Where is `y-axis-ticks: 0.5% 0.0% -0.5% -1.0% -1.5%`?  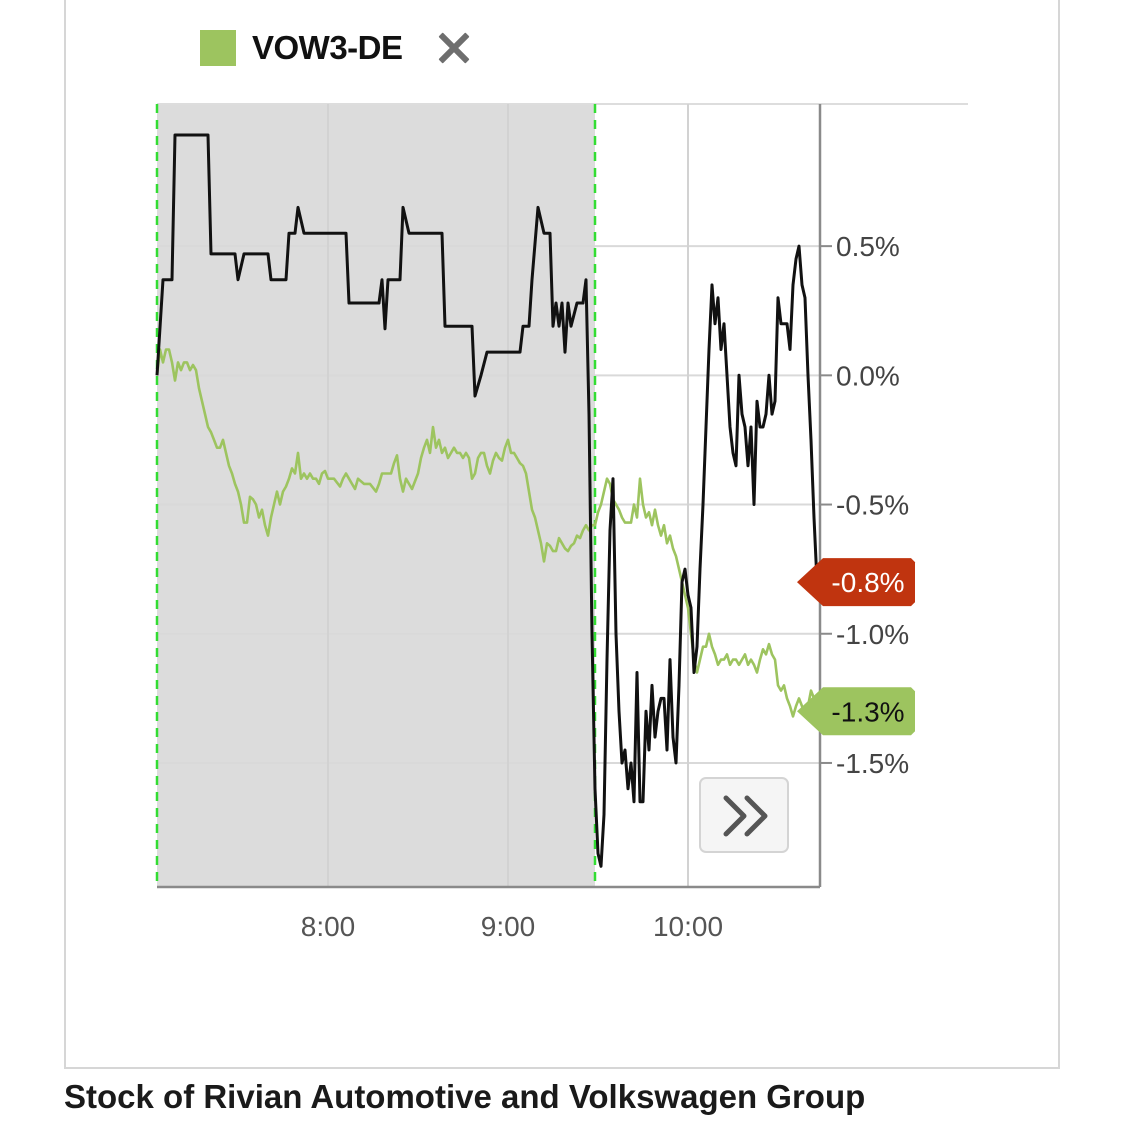 y-axis-ticks: 0.5% 0.0% -0.5% -1.0% -1.5% is located at coordinates (864, 505).